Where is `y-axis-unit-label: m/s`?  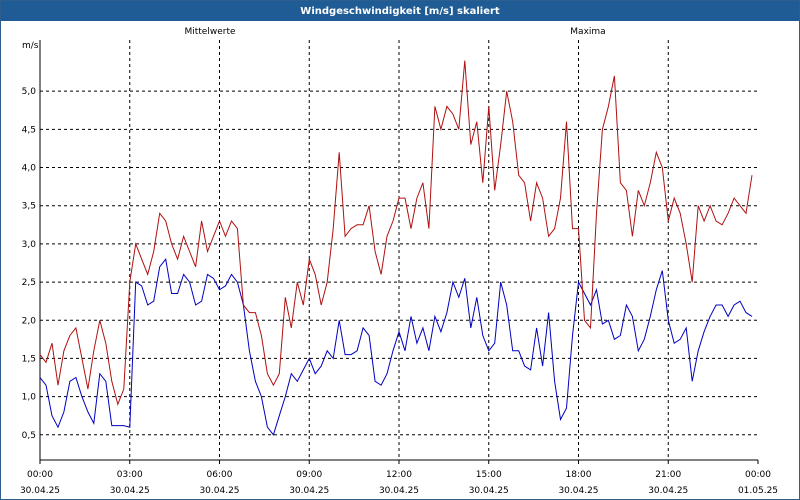
y-axis-unit-label: m/s is located at coordinates (30, 46).